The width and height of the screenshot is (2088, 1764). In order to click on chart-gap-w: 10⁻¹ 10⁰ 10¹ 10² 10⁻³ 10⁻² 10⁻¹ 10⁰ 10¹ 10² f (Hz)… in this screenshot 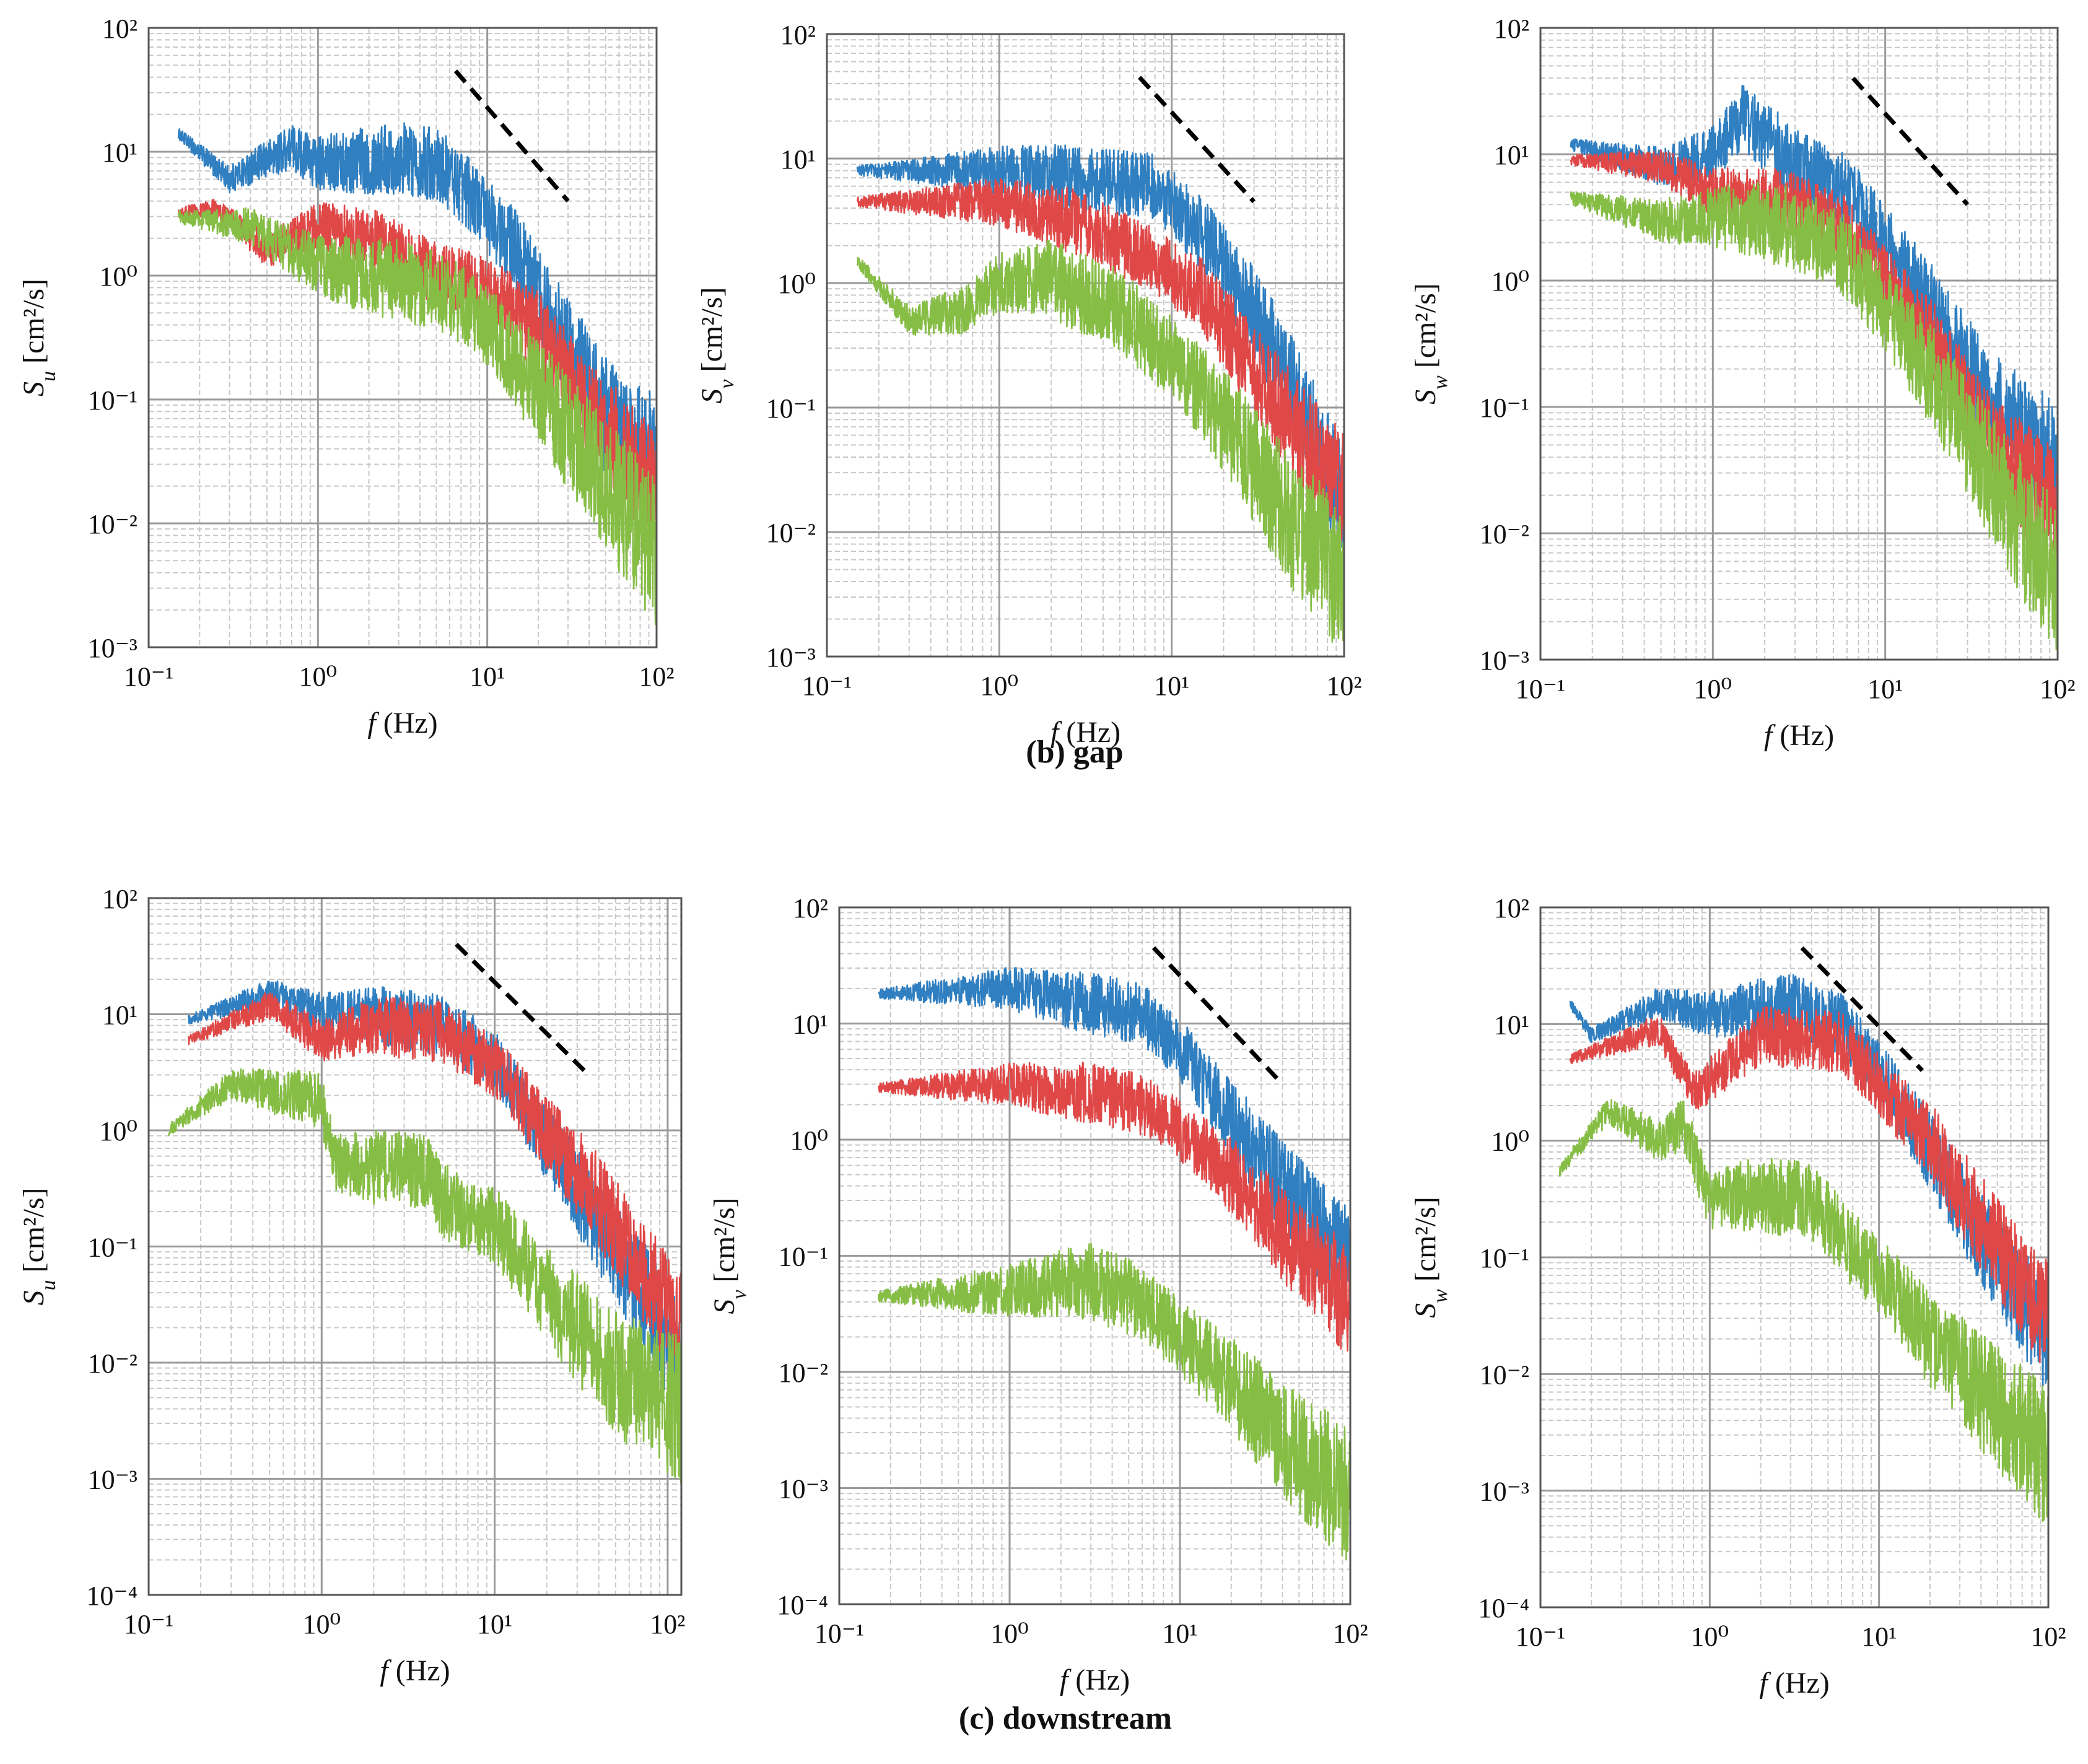, I will do `click(1742, 383)`.